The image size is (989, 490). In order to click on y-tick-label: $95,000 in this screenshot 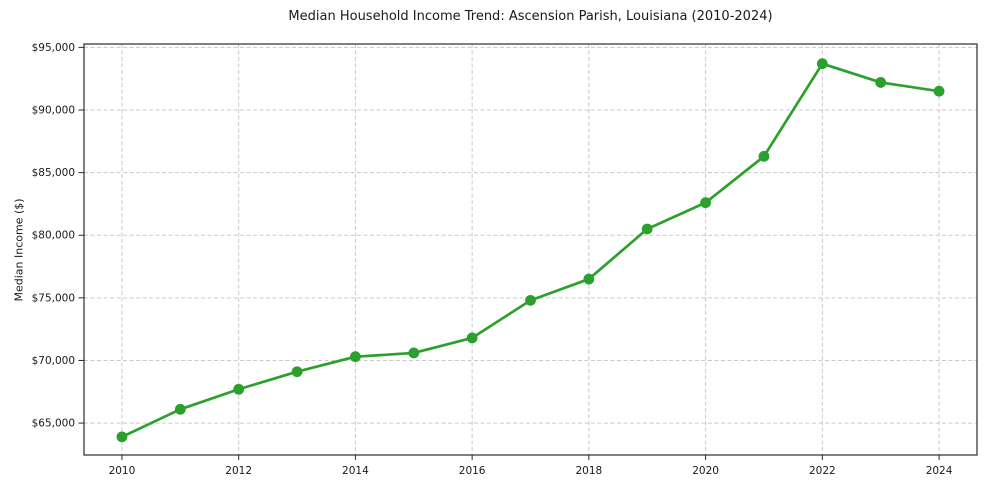, I will do `click(53, 48)`.